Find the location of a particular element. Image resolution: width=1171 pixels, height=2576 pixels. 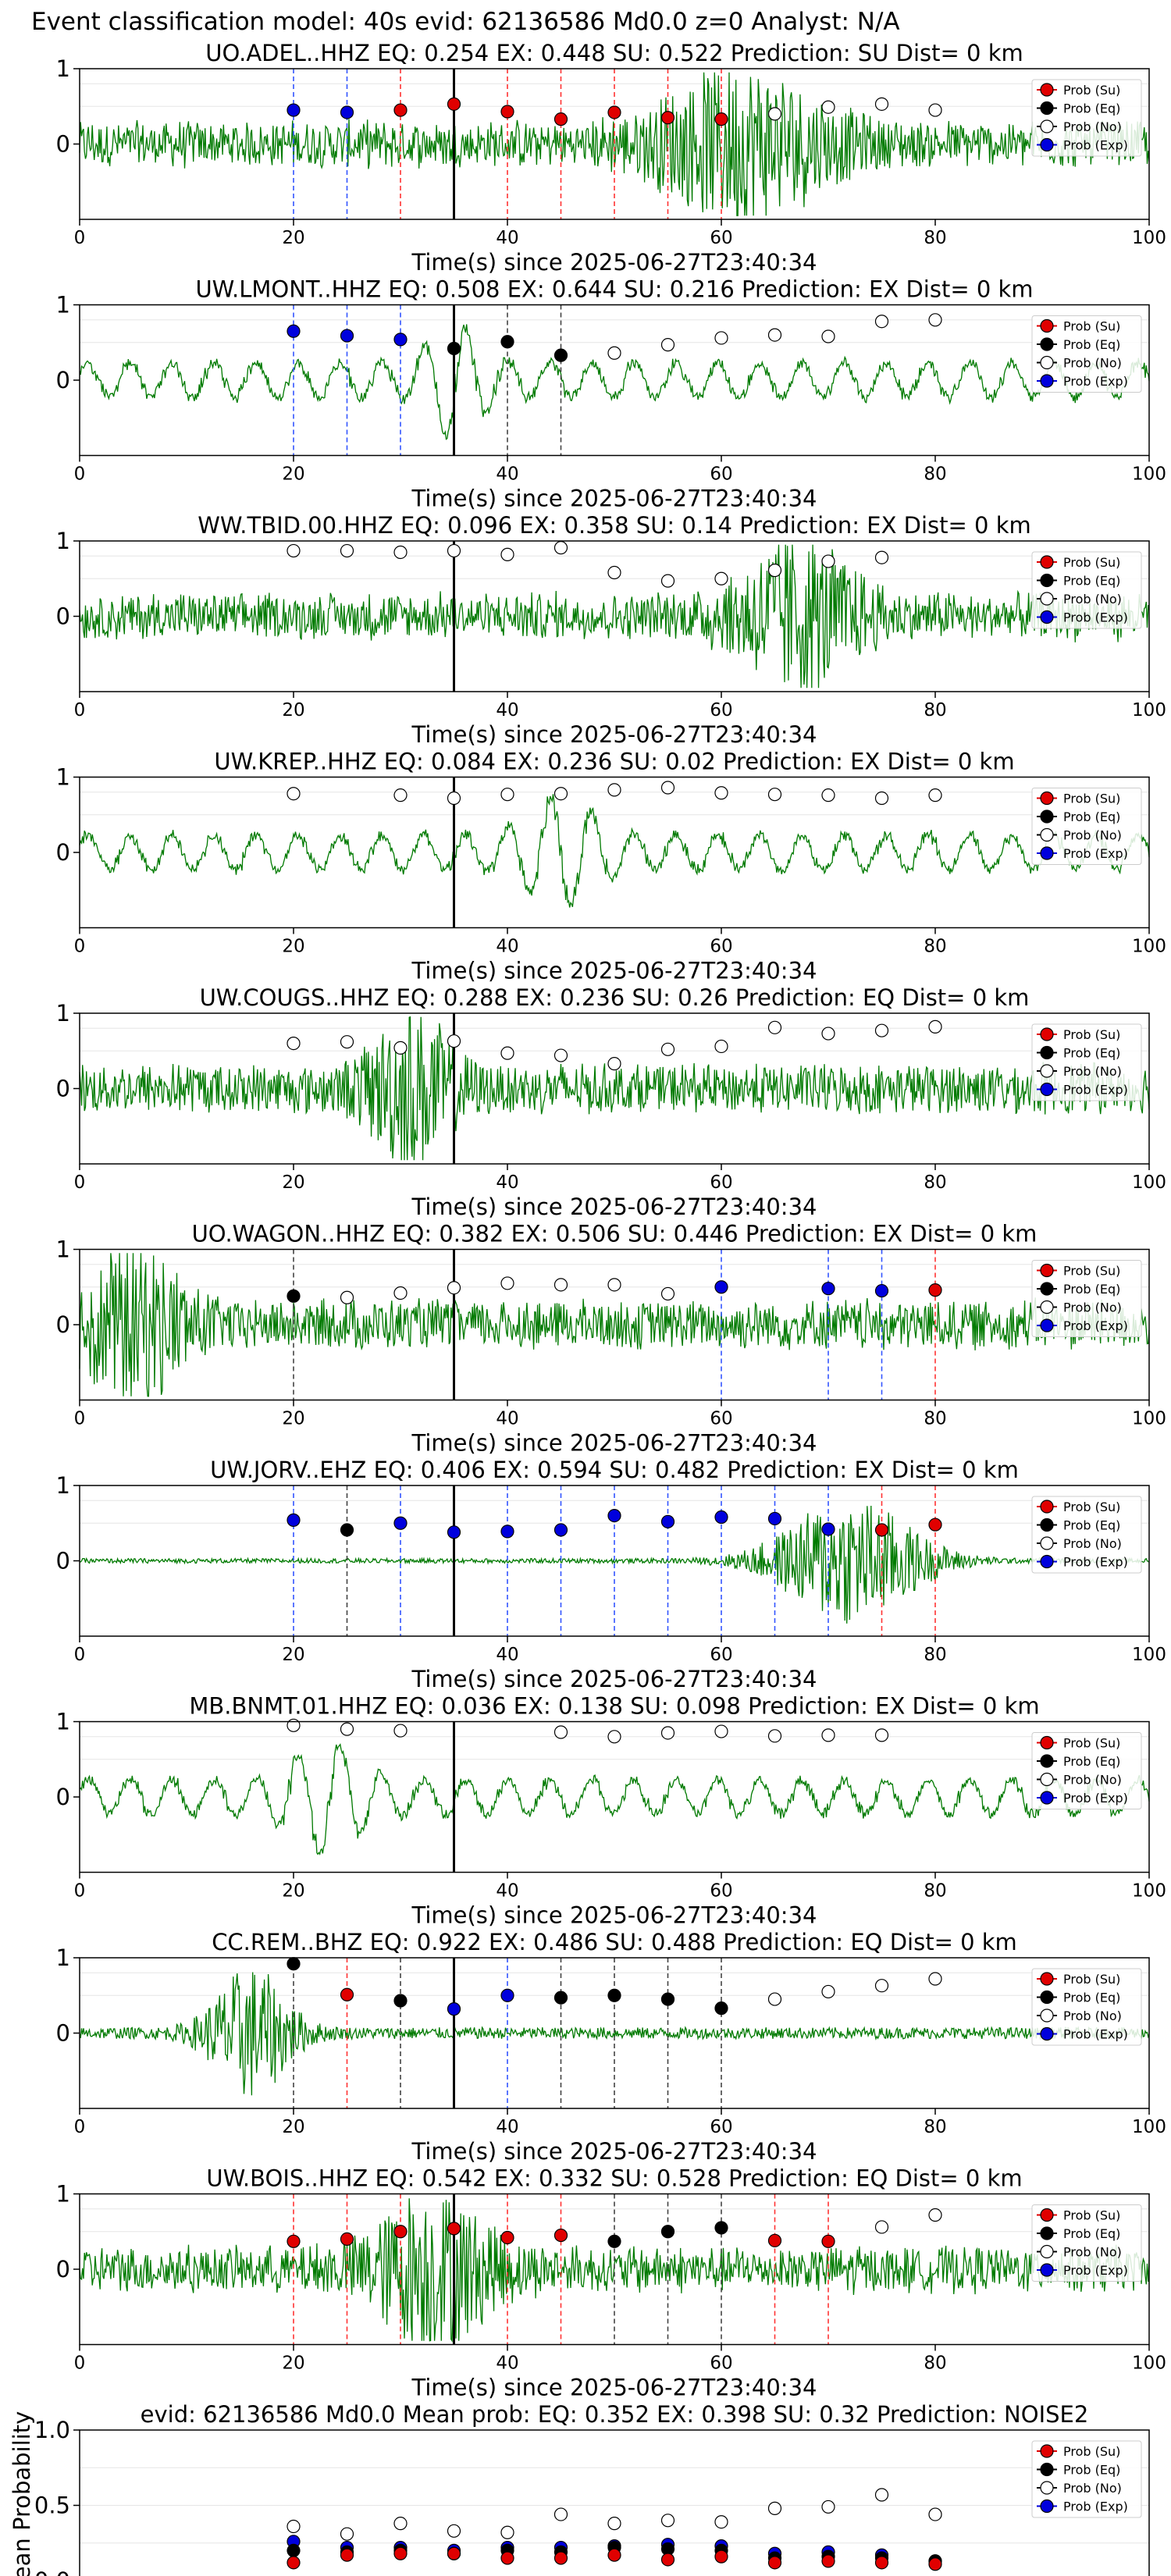

x-tick-label: 80 is located at coordinates (935, 710).